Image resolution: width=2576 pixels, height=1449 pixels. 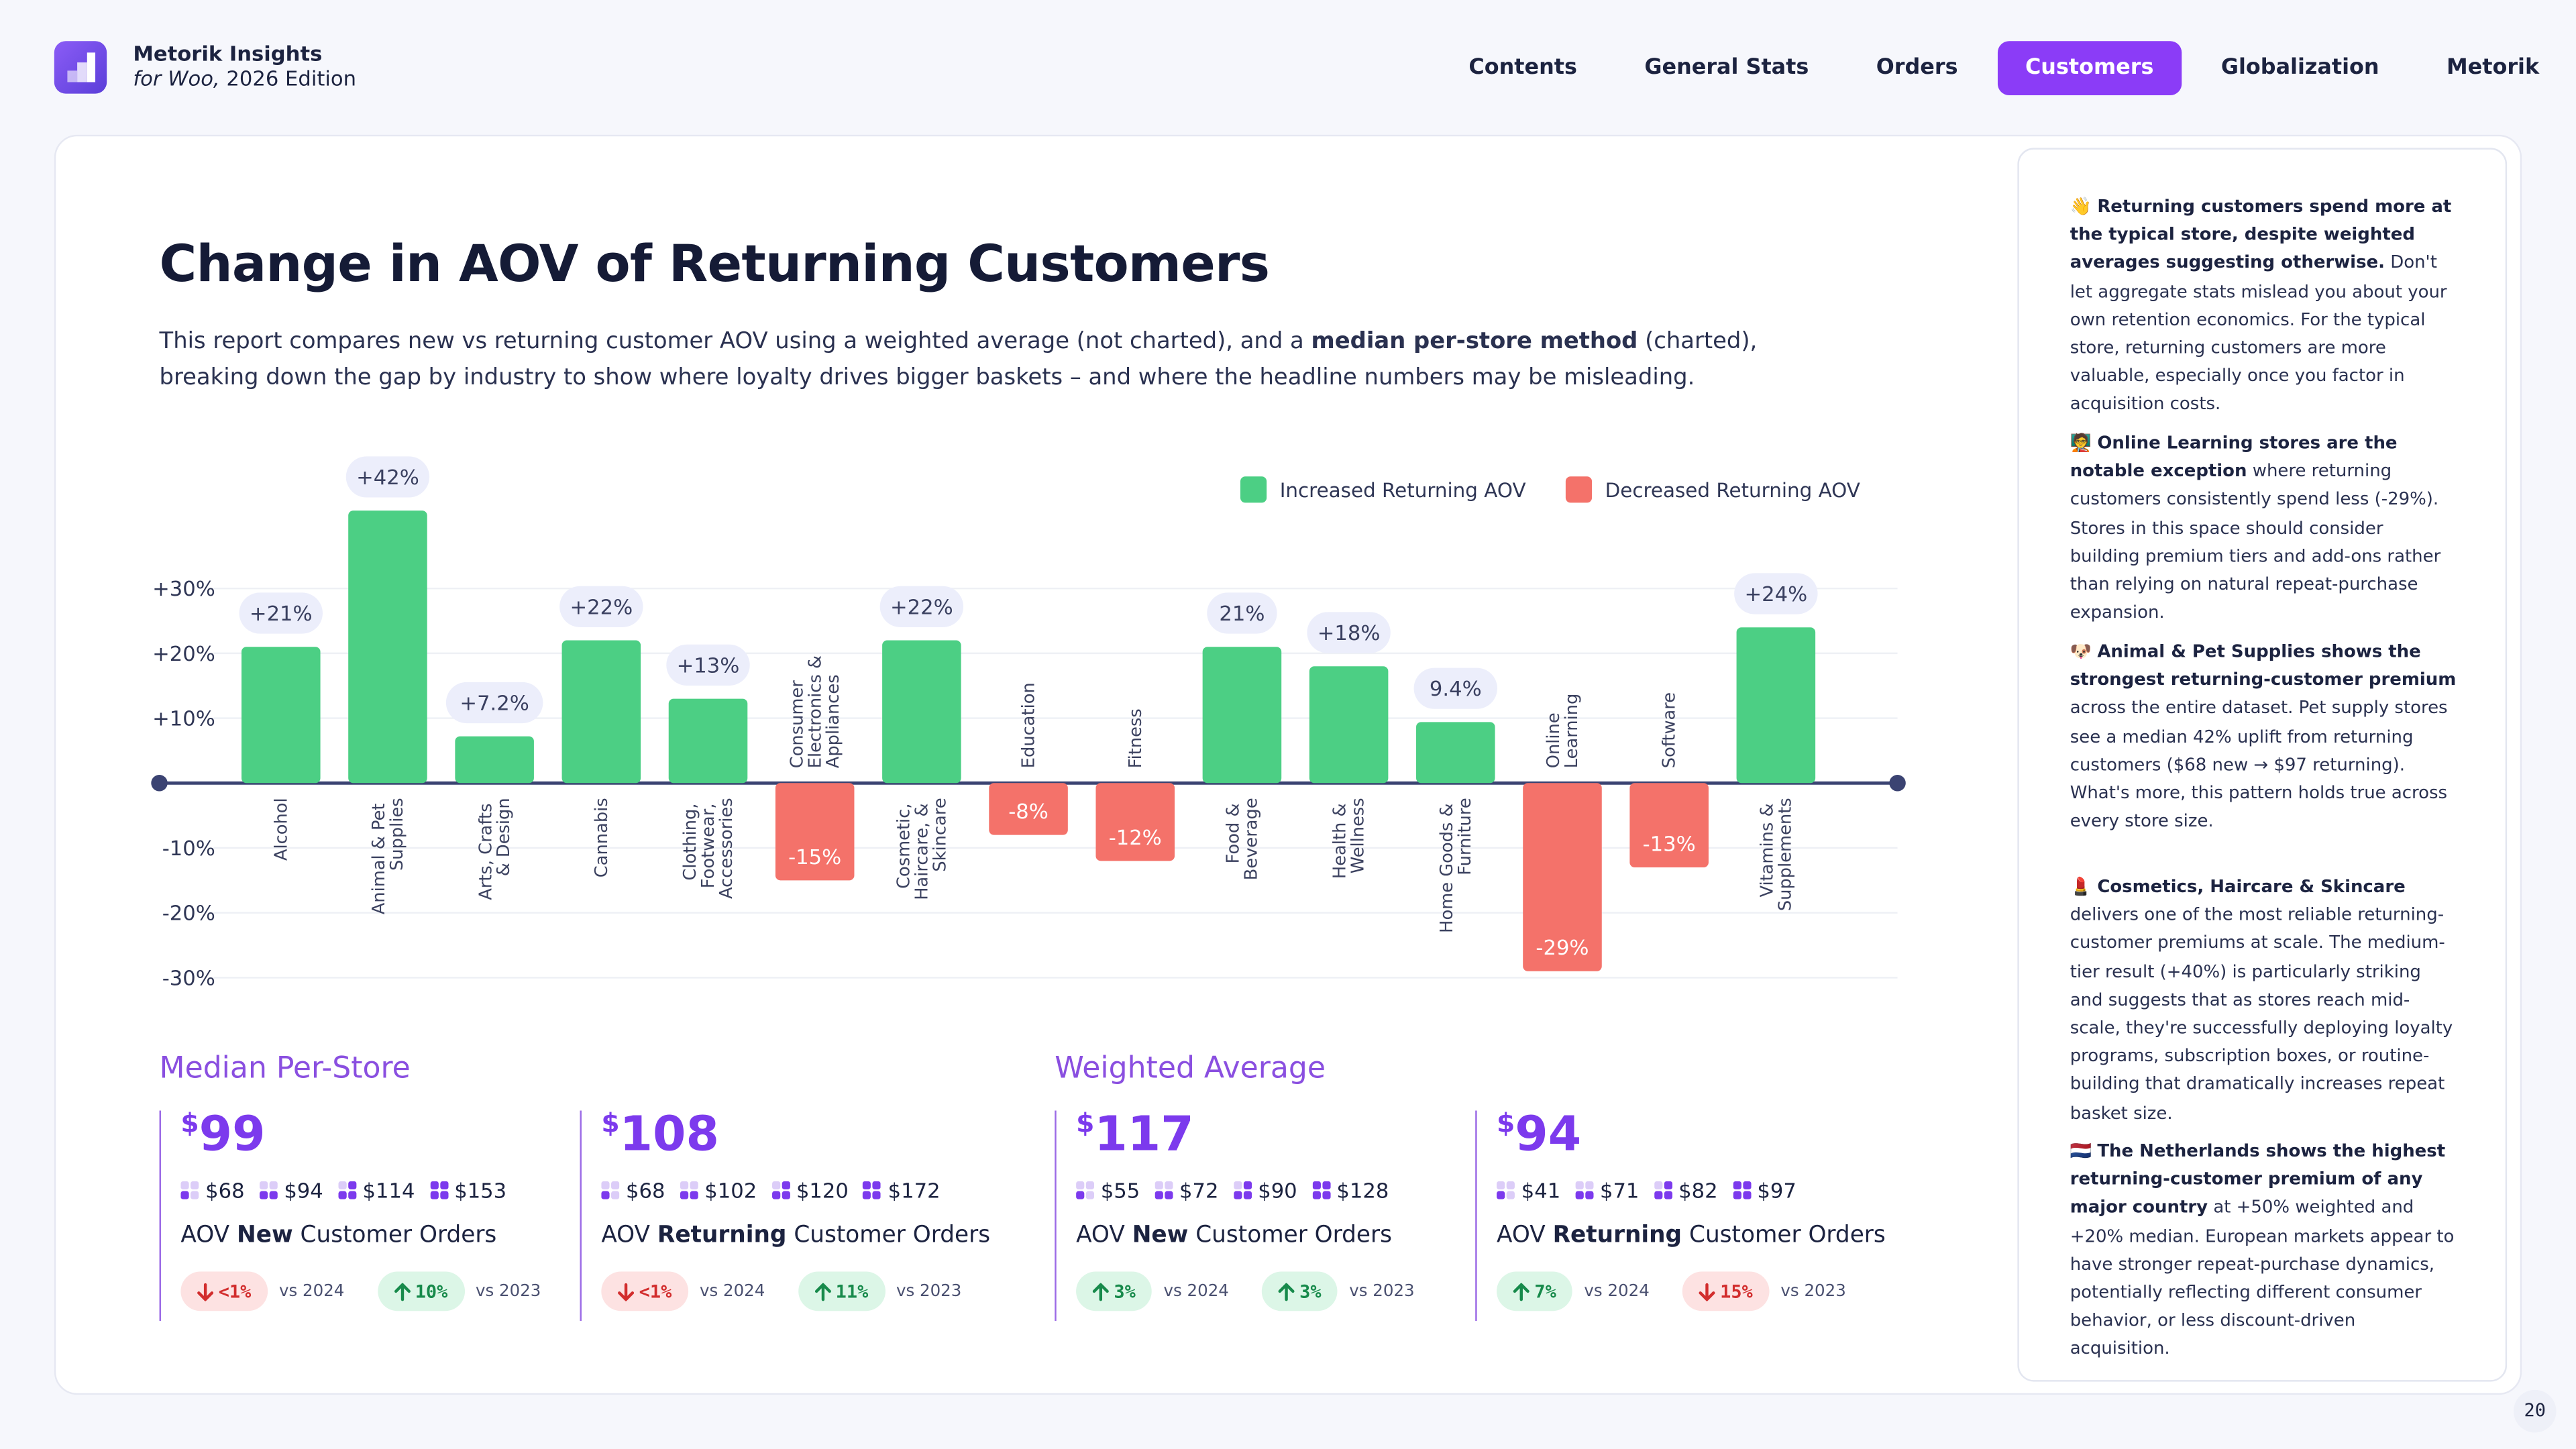 What do you see at coordinates (1135, 838) in the screenshot?
I see `value-label: -12%` at bounding box center [1135, 838].